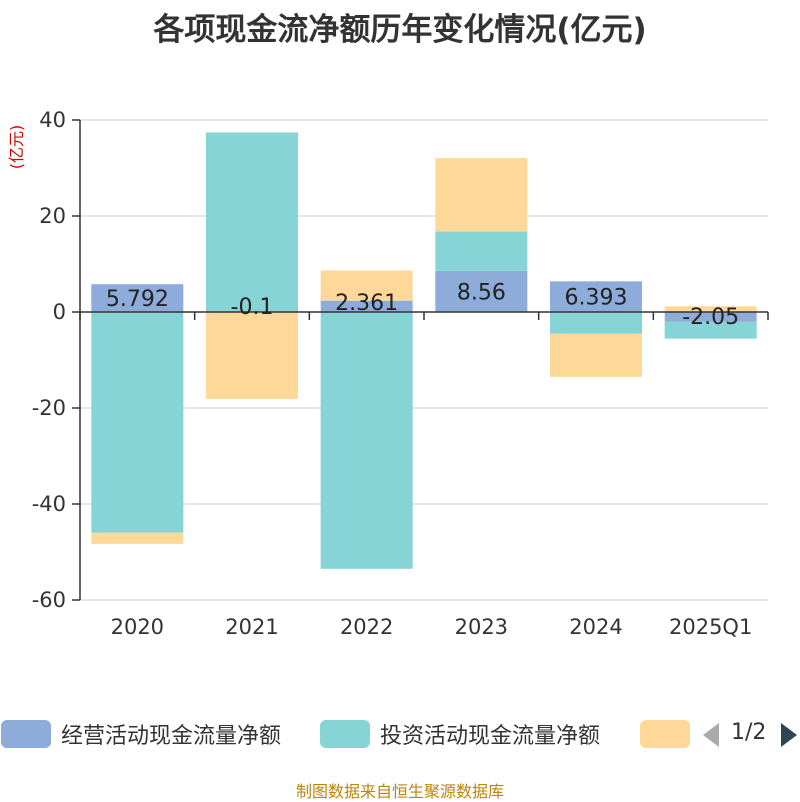 The height and width of the screenshot is (802, 800). Describe the element at coordinates (399, 791) in the screenshot. I see `source-note: 制图数据来自恒生聚源数据库` at that location.